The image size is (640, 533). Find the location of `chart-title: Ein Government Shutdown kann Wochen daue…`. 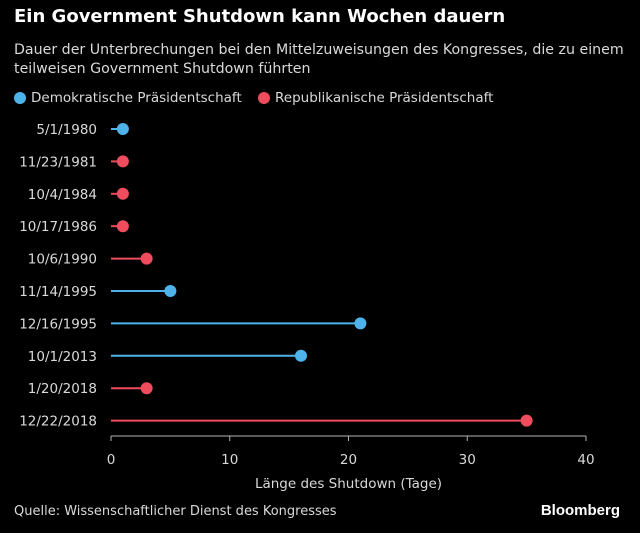

chart-title: Ein Government Shutdown kann Wochen daue… is located at coordinates (260, 16).